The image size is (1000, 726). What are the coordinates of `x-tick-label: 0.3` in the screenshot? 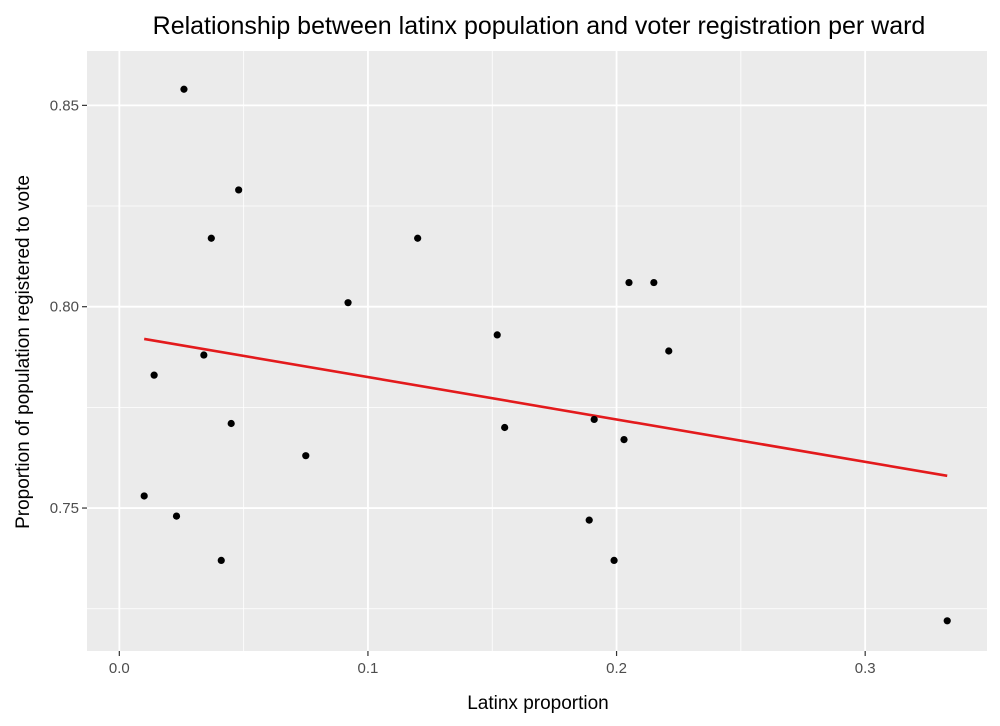 It's located at (865, 668).